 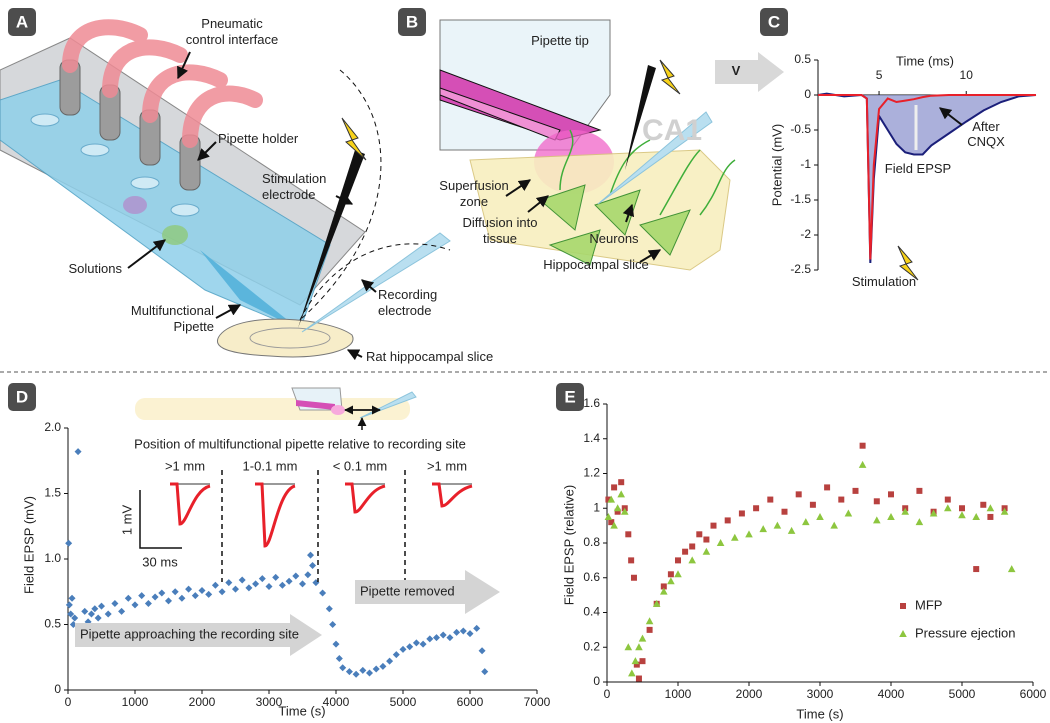 What do you see at coordinates (52, 493) in the screenshot?
I see `y-tick-label: 1.5` at bounding box center [52, 493].